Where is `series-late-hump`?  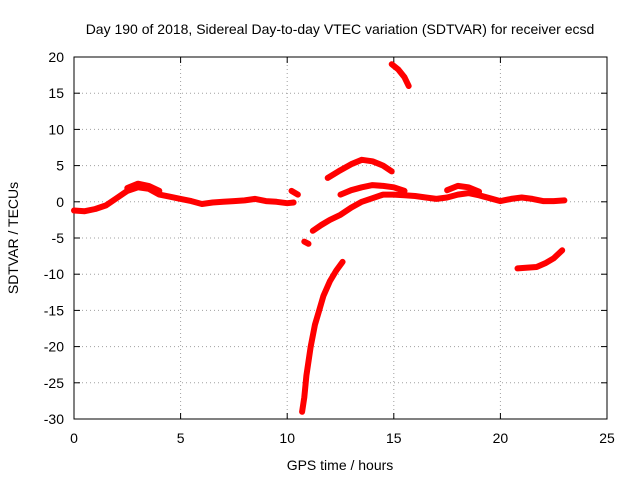
series-late-hump is located at coordinates (463, 188).